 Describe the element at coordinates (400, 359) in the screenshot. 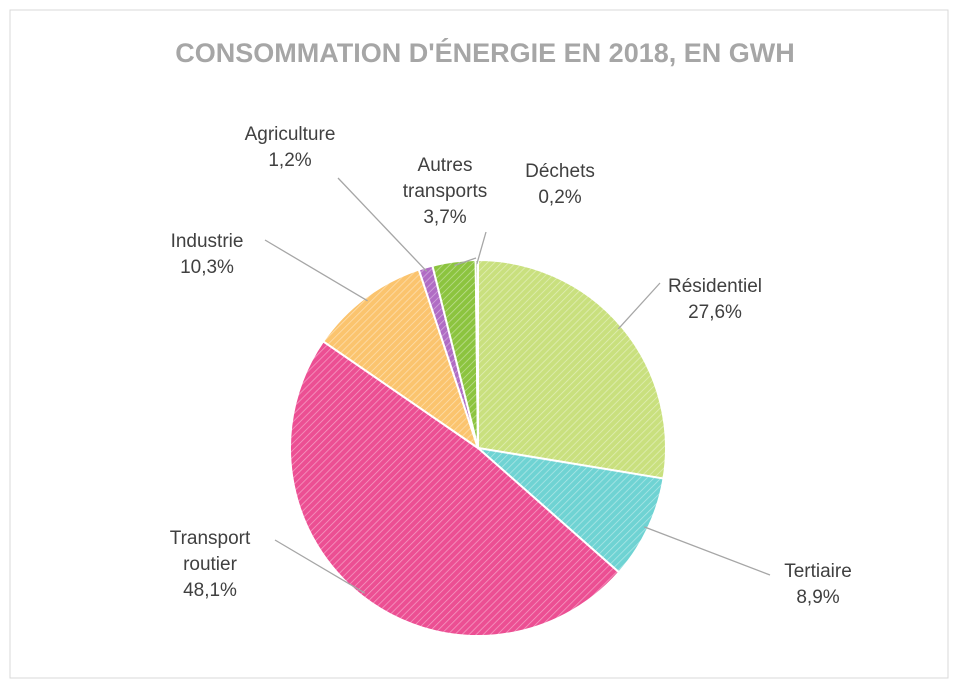

I see `pie-slice` at that location.